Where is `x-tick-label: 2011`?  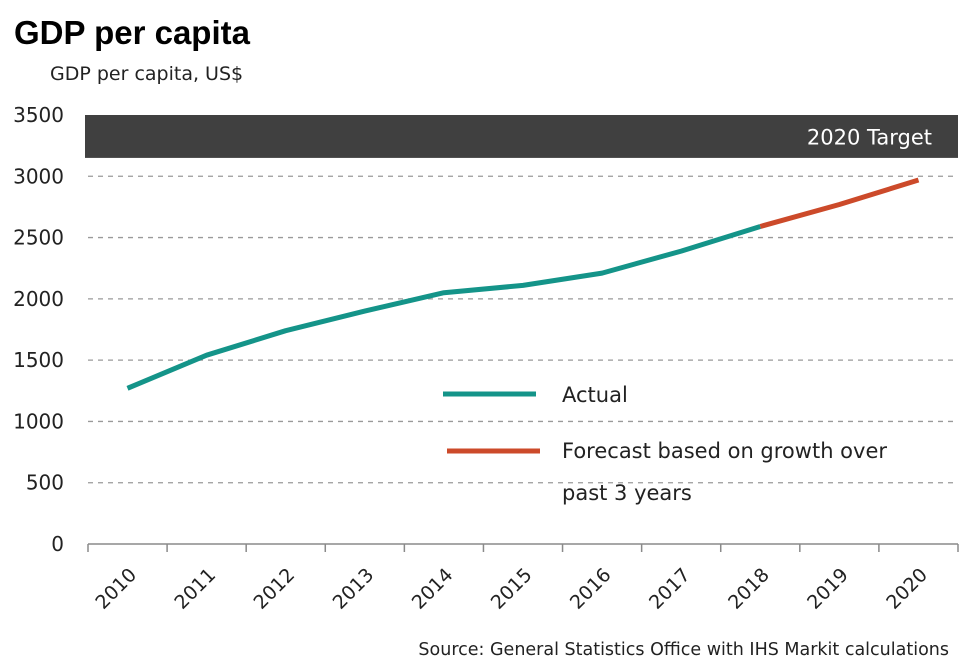
x-tick-label: 2011 is located at coordinates (195, 589).